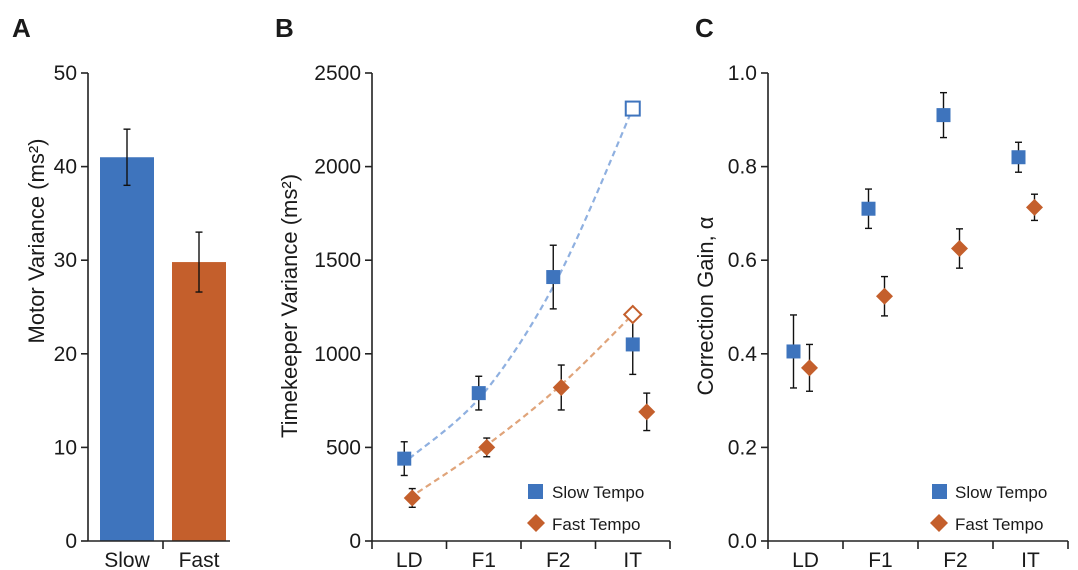  What do you see at coordinates (199, 559) in the screenshot?
I see `panel-a-xtick-label: Fast` at bounding box center [199, 559].